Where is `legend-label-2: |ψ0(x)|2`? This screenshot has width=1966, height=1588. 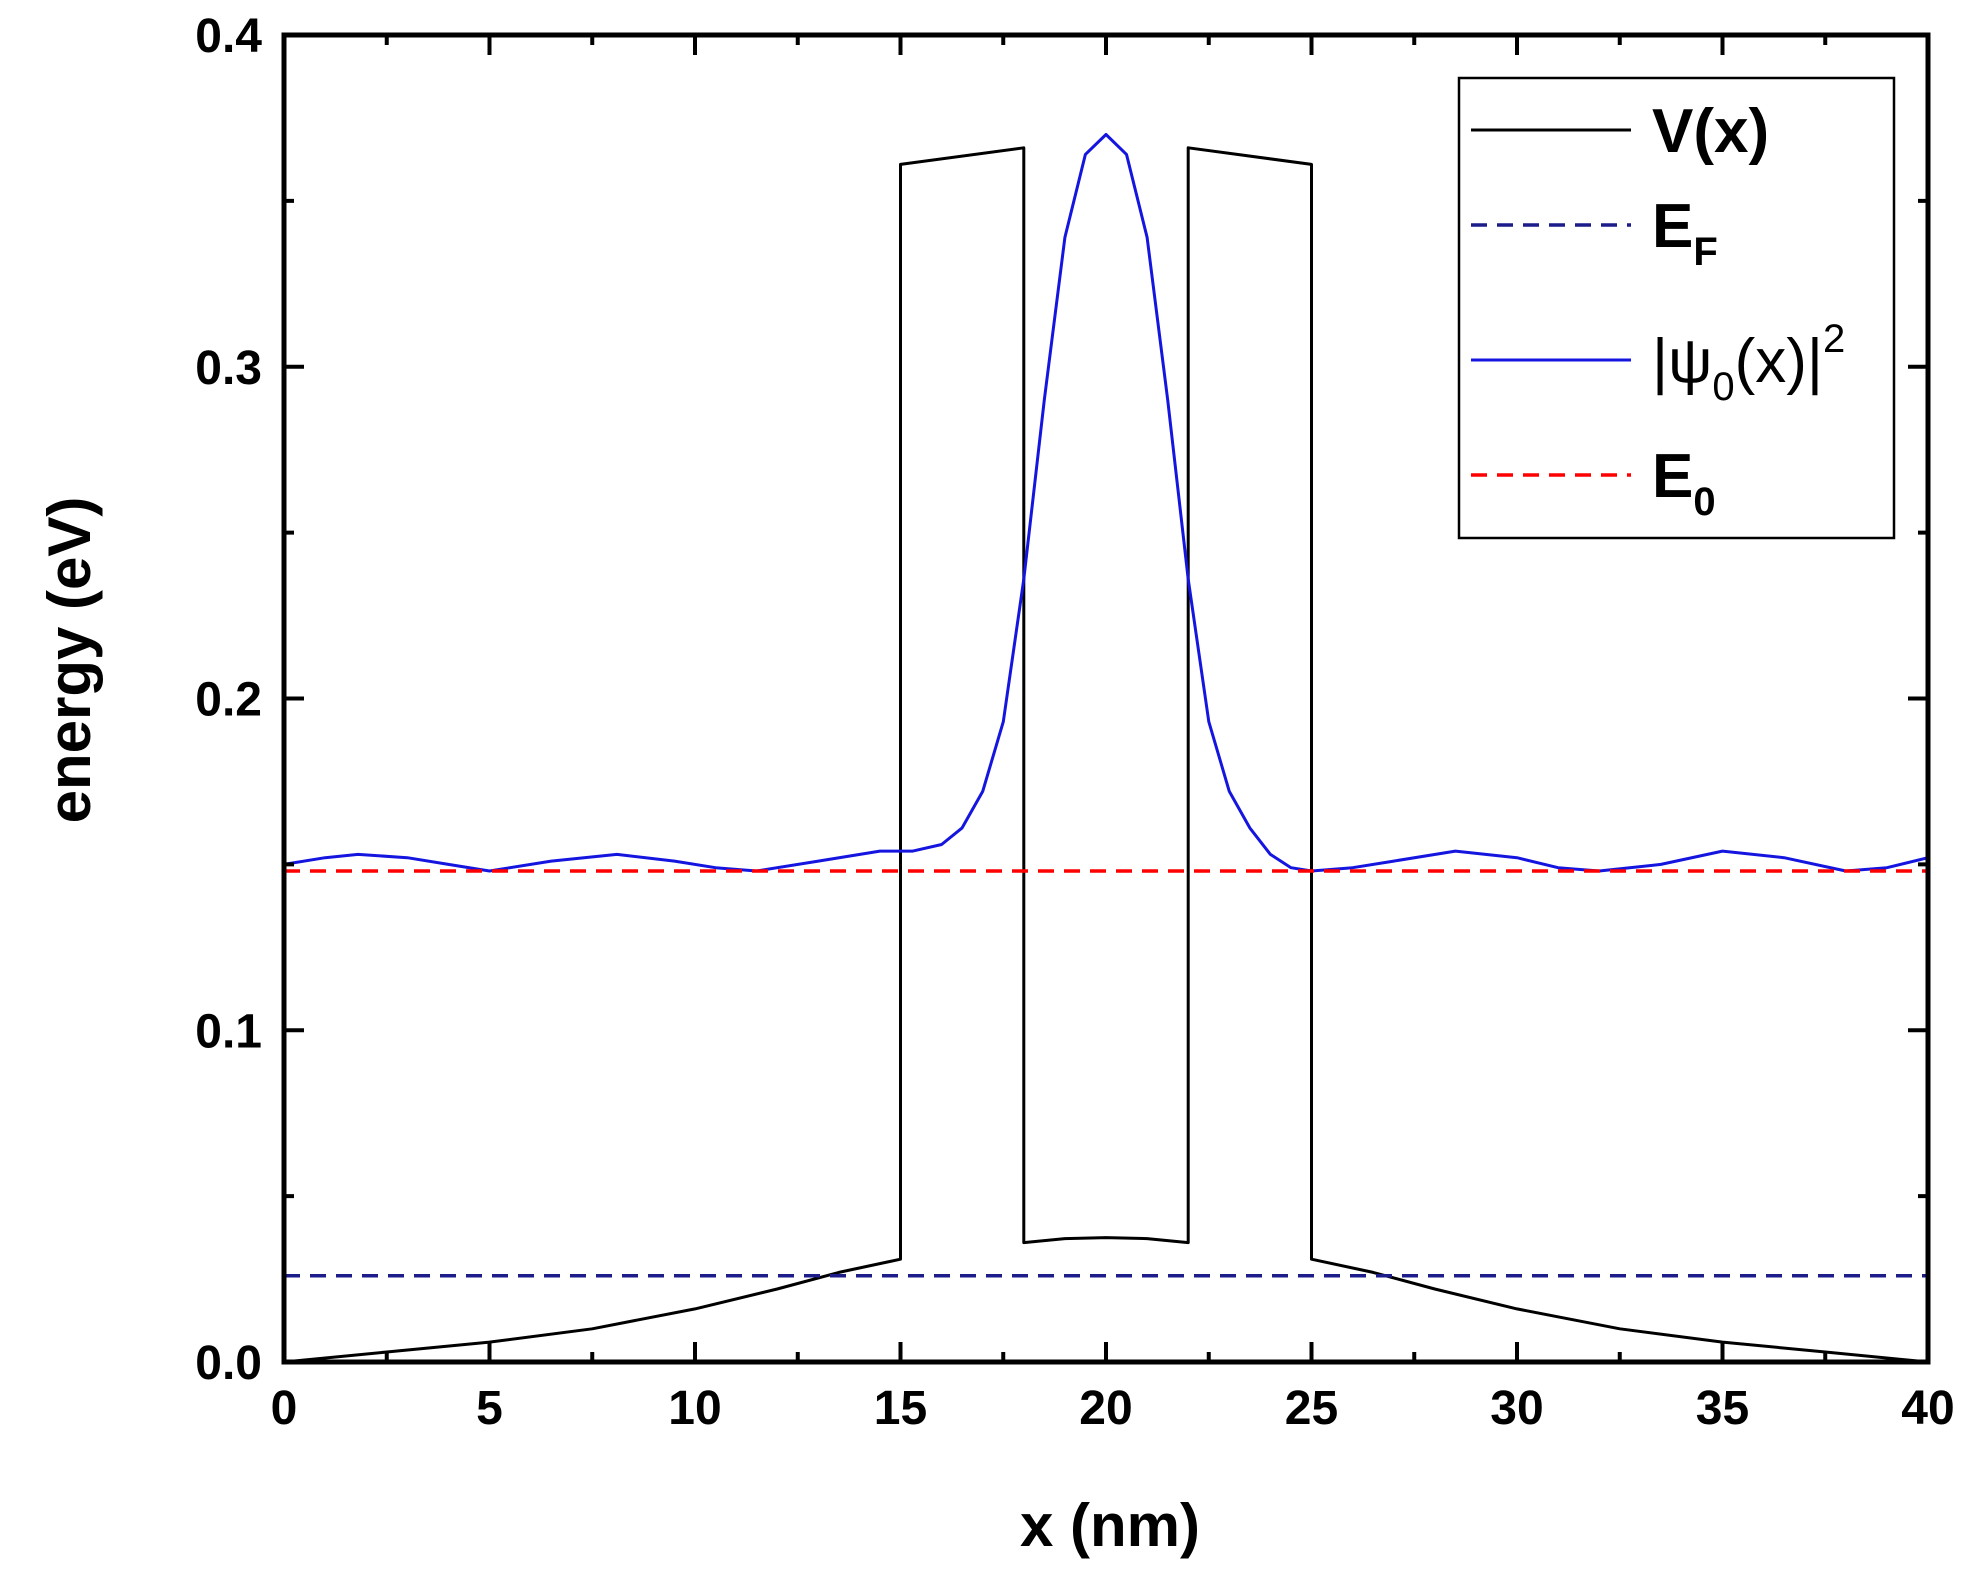 legend-label-2: |ψ0(x)|2 is located at coordinates (1748, 363).